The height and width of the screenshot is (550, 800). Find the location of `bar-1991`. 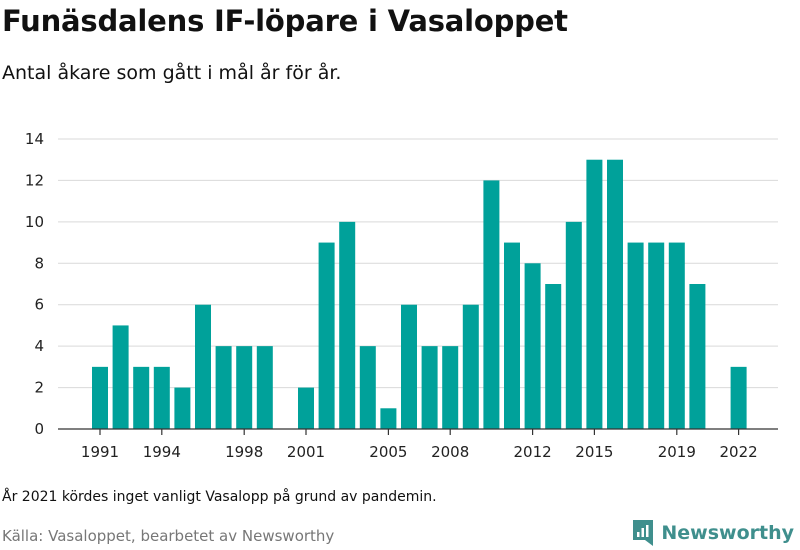

bar-1991 is located at coordinates (100, 397).